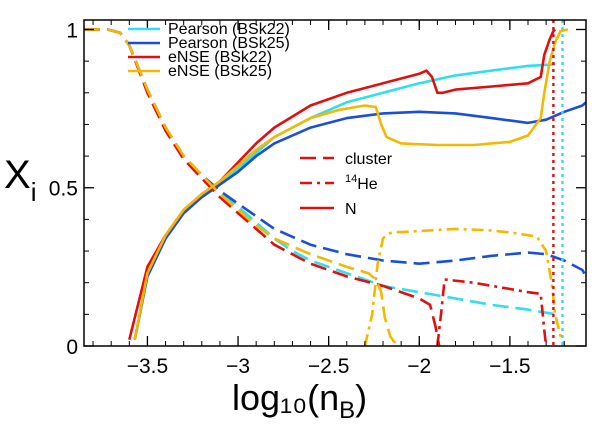 This screenshot has width=599, height=432. What do you see at coordinates (369, 159) in the screenshot?
I see `legend-style-label: cluster` at bounding box center [369, 159].